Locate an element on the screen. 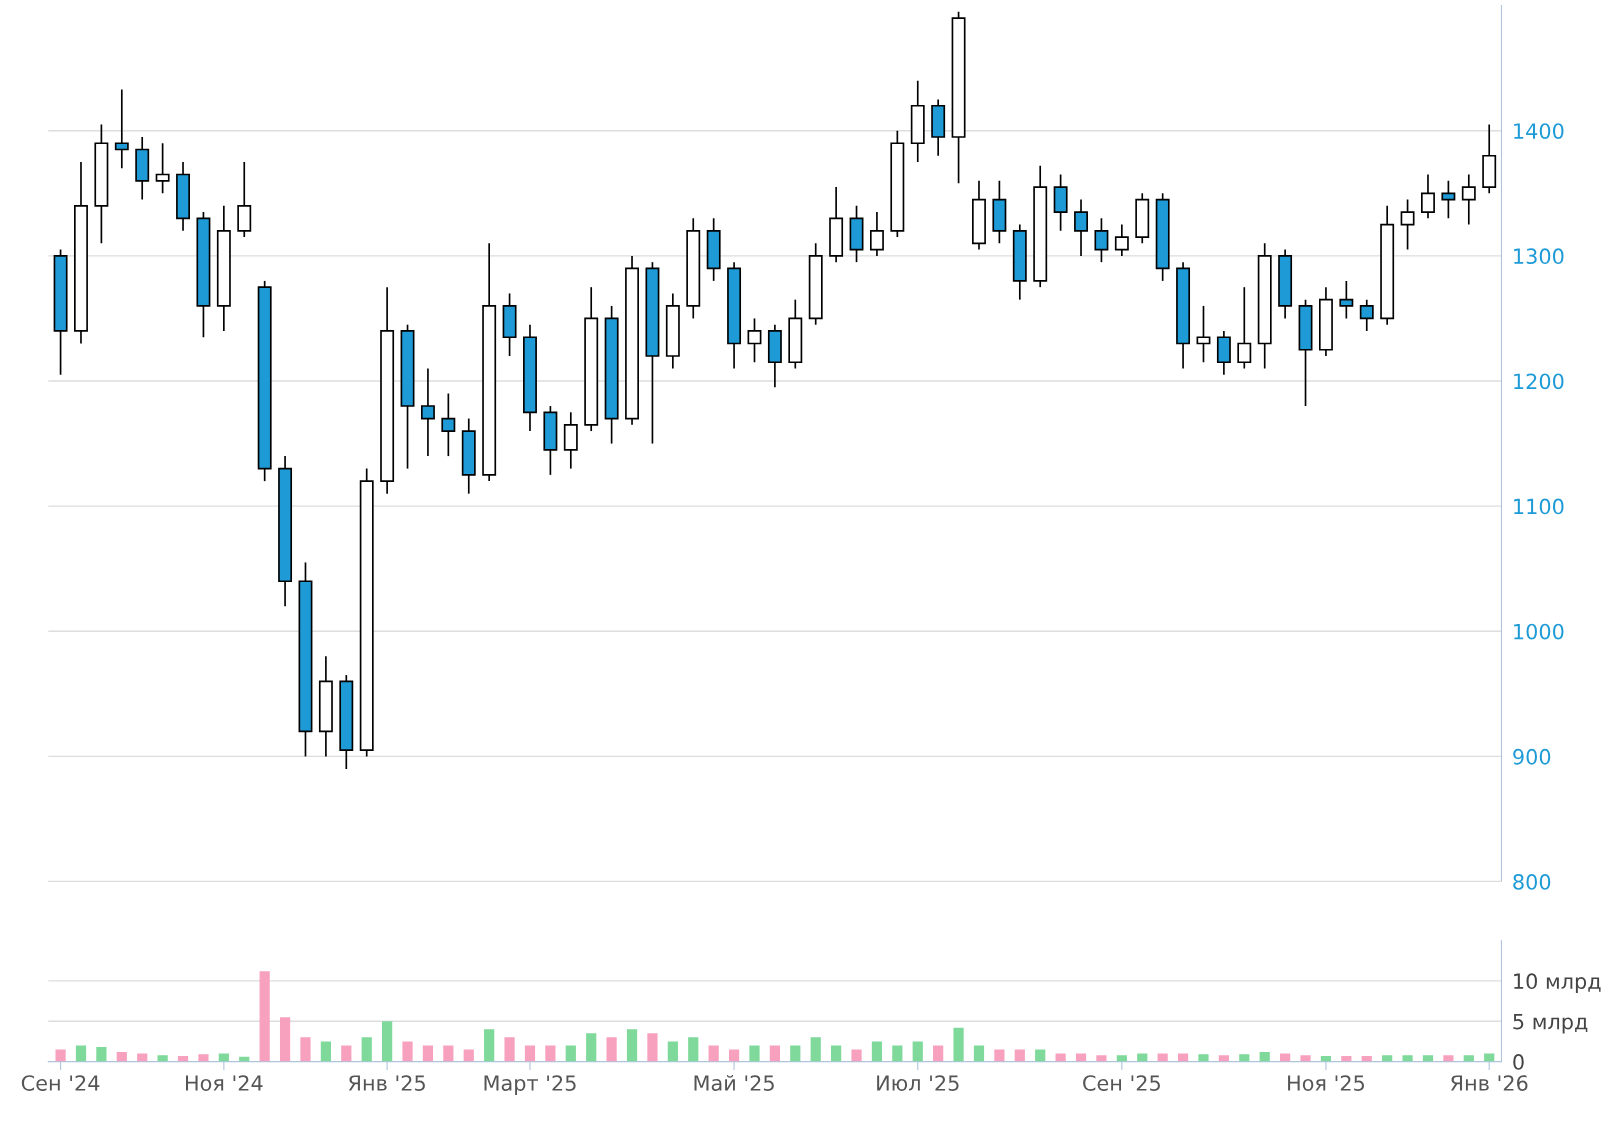 The width and height of the screenshot is (1611, 1121). x-tick-label: Сен '25 is located at coordinates (1121, 1083).